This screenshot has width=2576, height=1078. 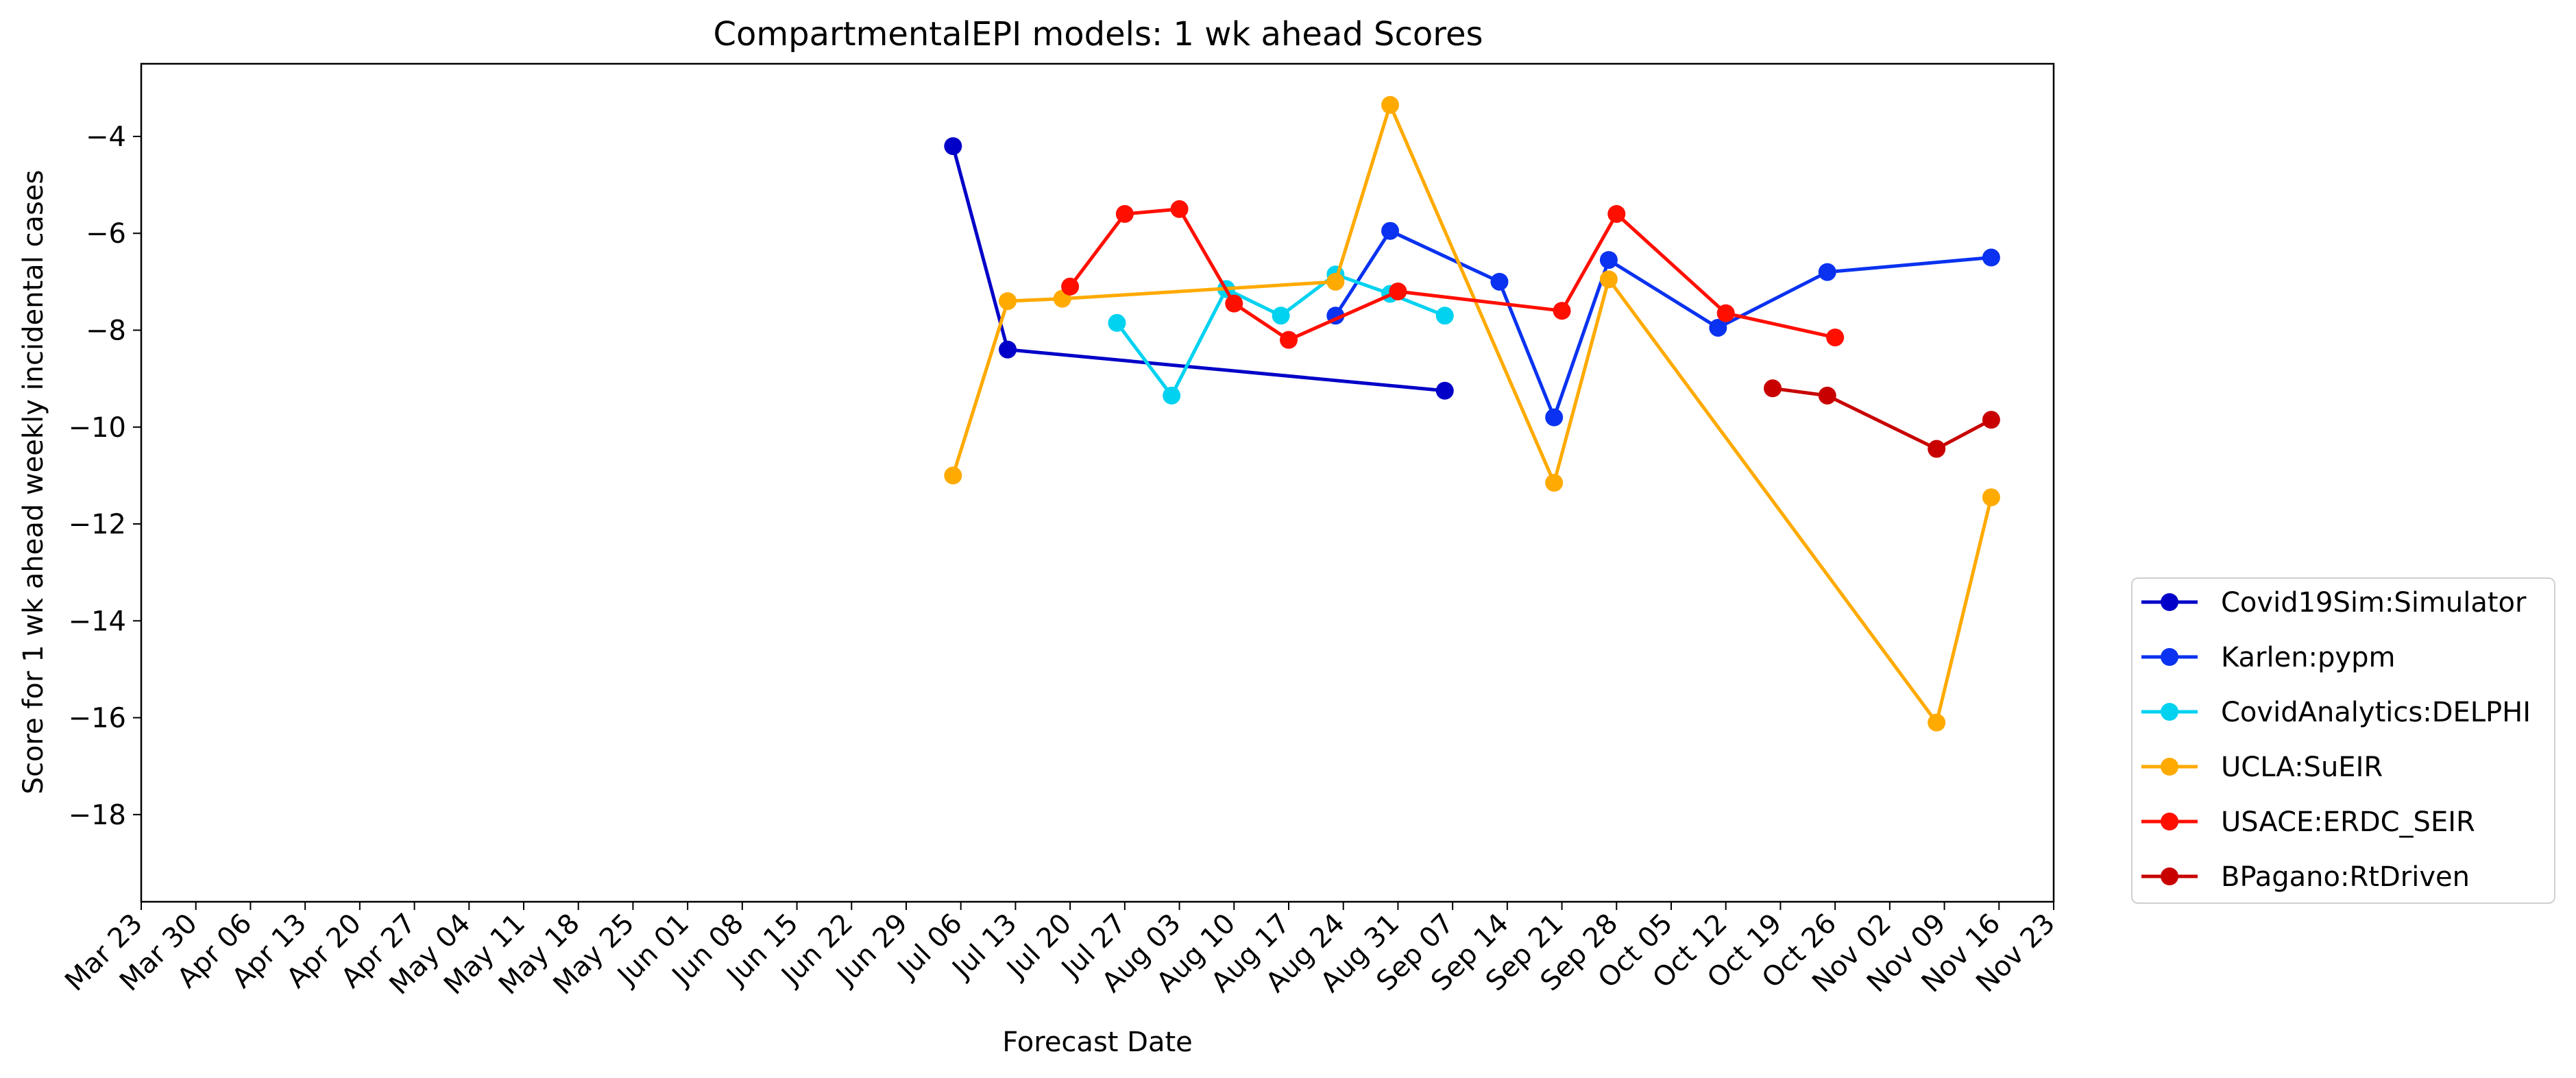 I want to click on y-tick-label: −18, so click(x=97, y=815).